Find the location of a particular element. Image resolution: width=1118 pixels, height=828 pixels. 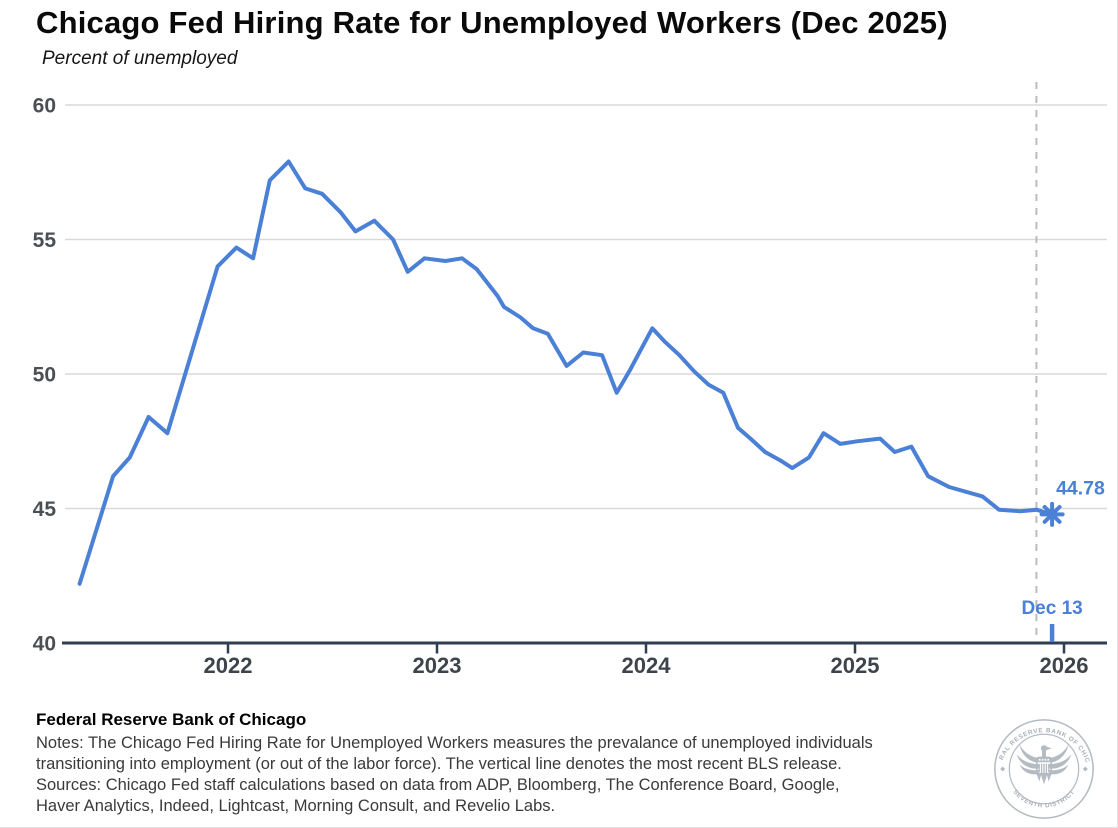

y-tick-label-45: 45 is located at coordinates (45, 509).